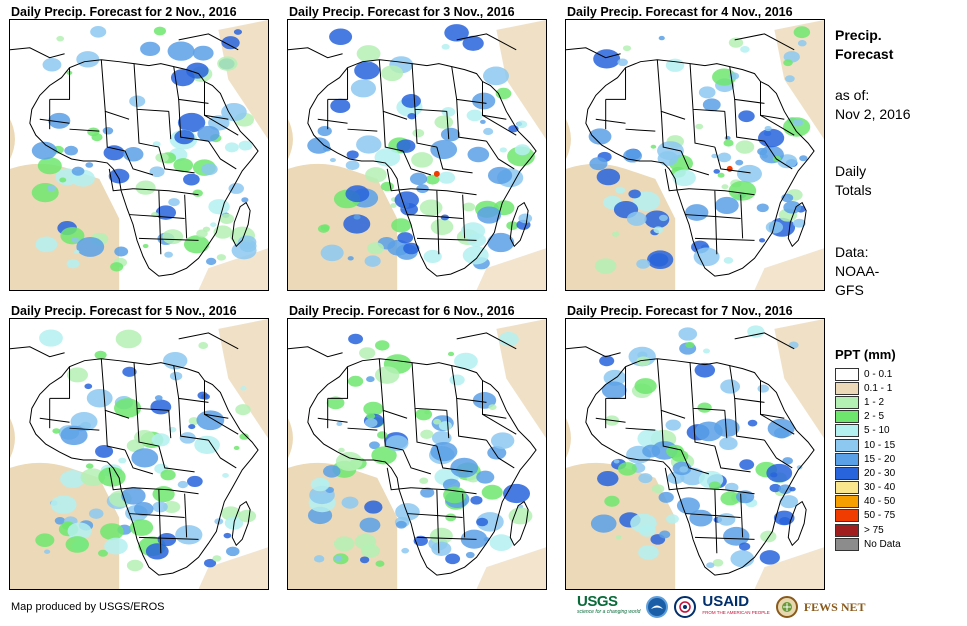  What do you see at coordinates (402, 12) in the screenshot?
I see `panel-title: Daily Precip. Forecast for 3 Nov., 2016` at bounding box center [402, 12].